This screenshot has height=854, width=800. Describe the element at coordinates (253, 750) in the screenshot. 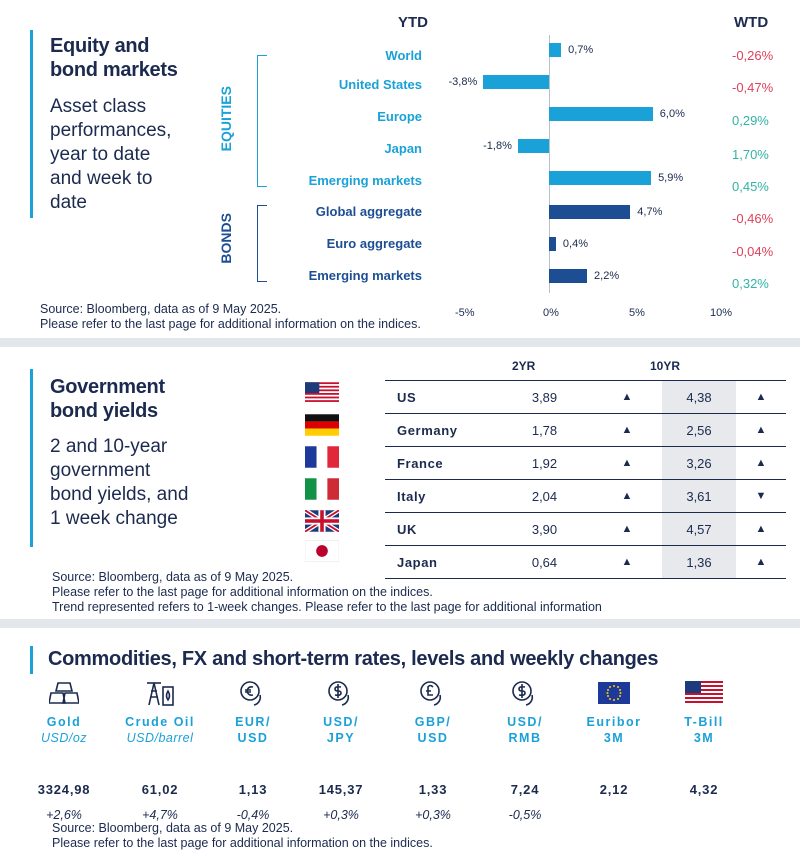

I see `fx-eur-usd: EUR/ USD 1,13 -0,4%` at that location.